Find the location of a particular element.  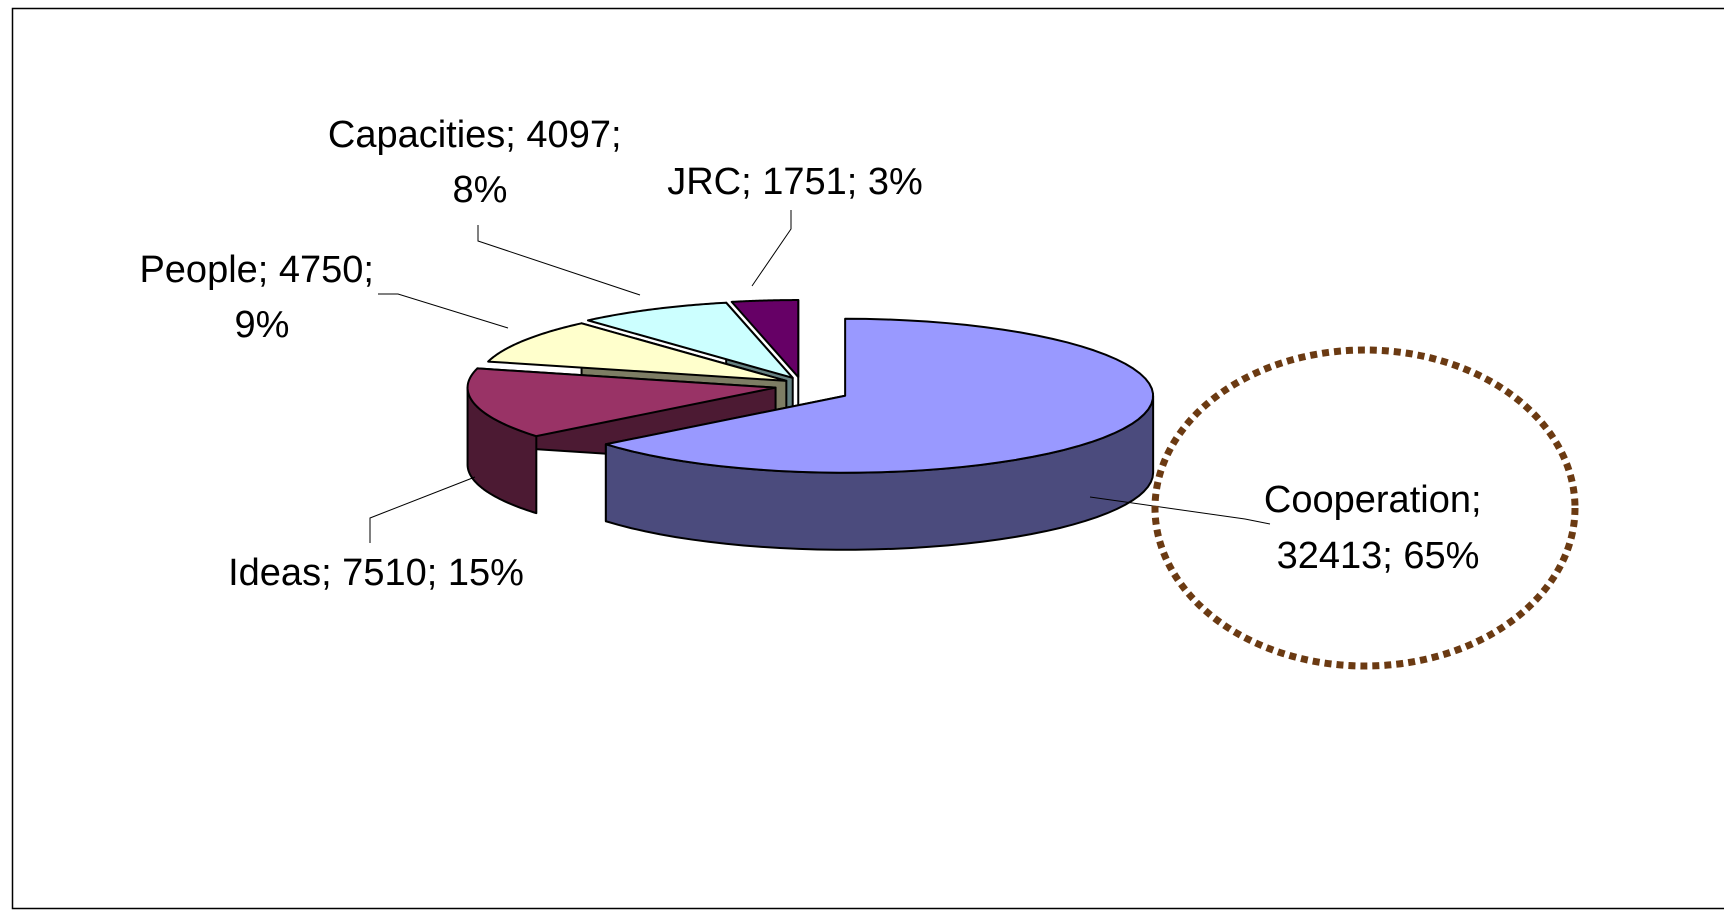

leader-line-cooperation is located at coordinates (1180, 510).